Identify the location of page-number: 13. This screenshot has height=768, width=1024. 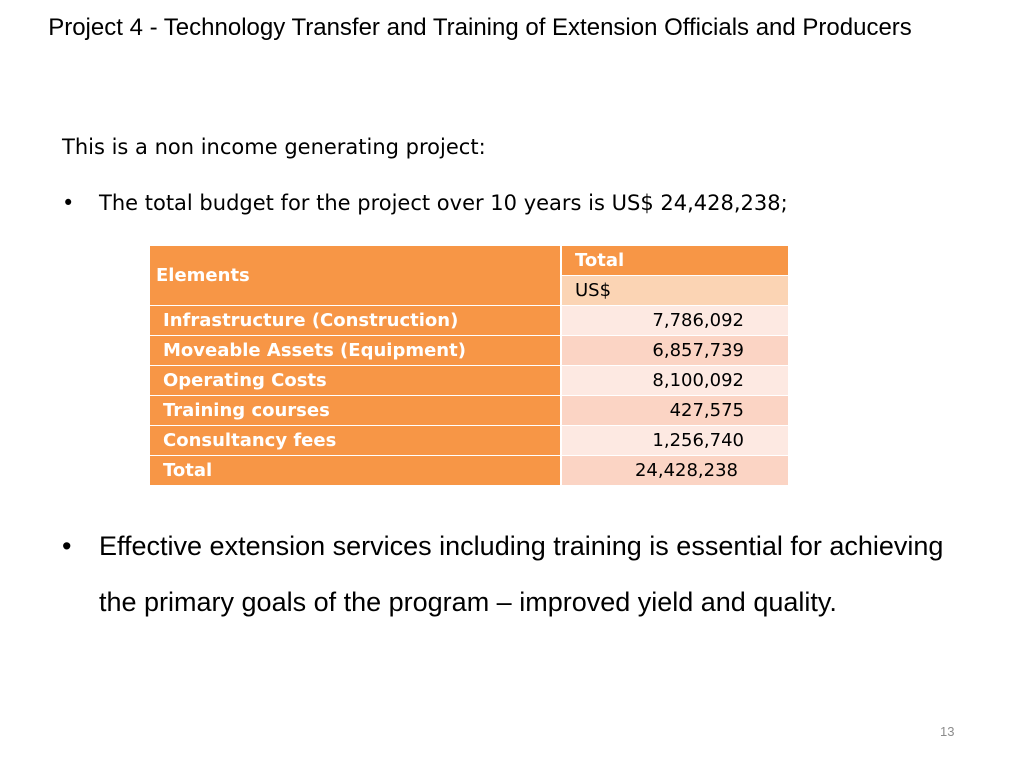
(947, 731).